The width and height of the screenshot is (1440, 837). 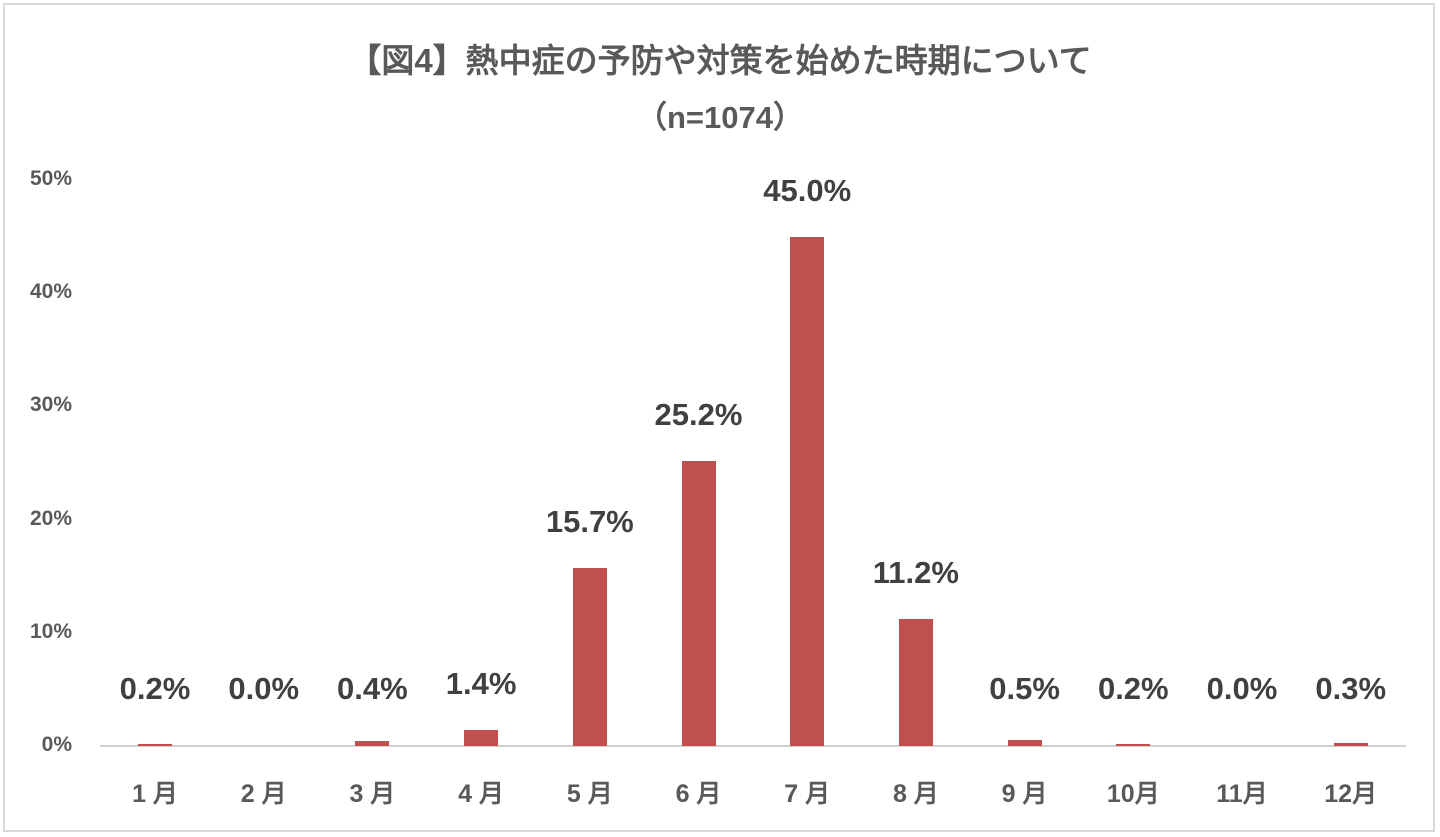 What do you see at coordinates (753, 746) in the screenshot?
I see `x-axis-line` at bounding box center [753, 746].